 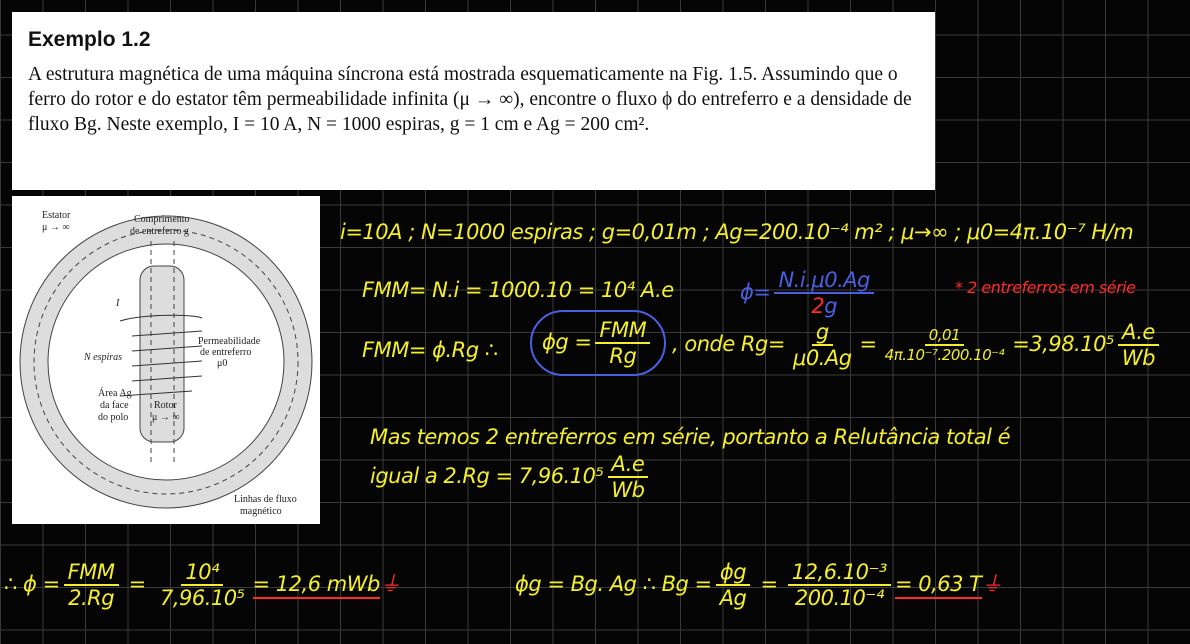 What do you see at coordinates (56, 215) in the screenshot?
I see `svg-text: Estator` at bounding box center [56, 215].